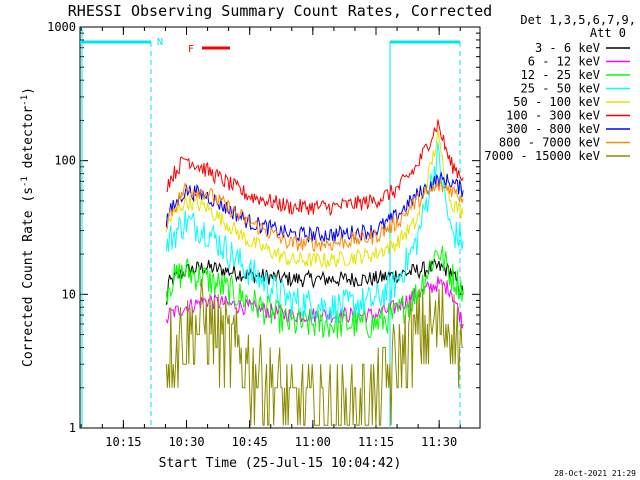 This screenshot has height=480, width=640. Describe the element at coordinates (123, 442) in the screenshot. I see `x-tick-label: 10:15` at that location.